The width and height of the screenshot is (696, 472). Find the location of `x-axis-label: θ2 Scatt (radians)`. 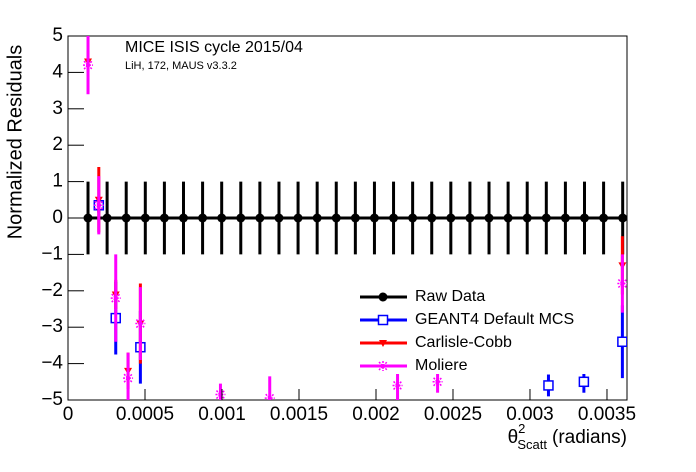

x-axis-label: θ2 Scatt (radians) is located at coordinates (567, 436).